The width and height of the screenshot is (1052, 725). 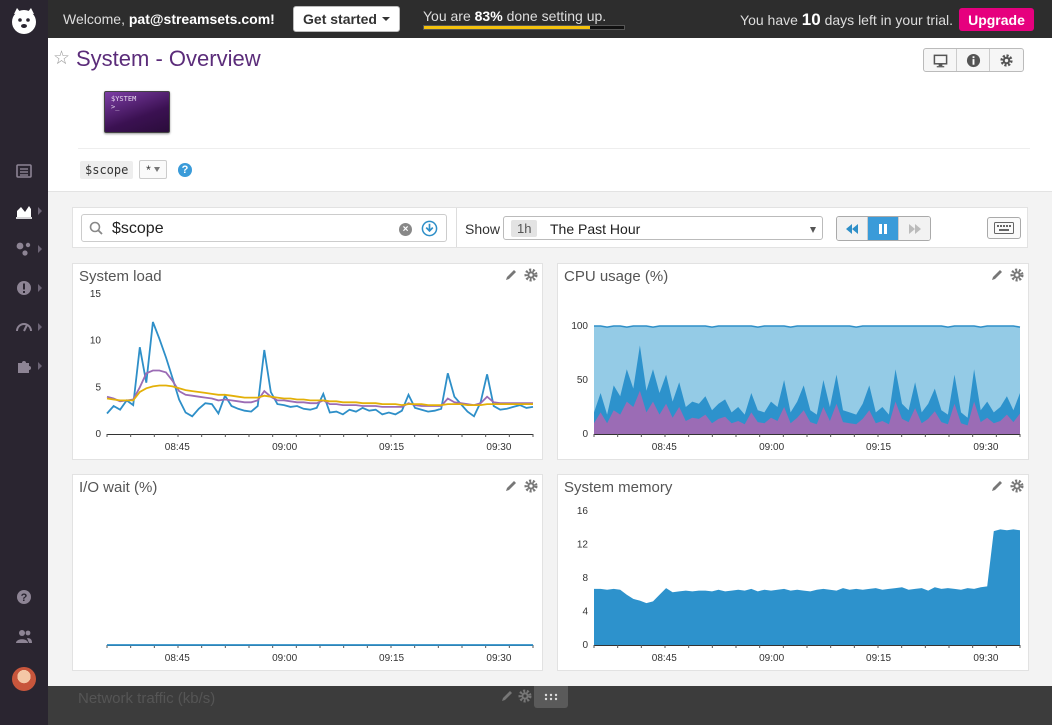 I want to click on search-input: $scope ×, so click(x=264, y=228).